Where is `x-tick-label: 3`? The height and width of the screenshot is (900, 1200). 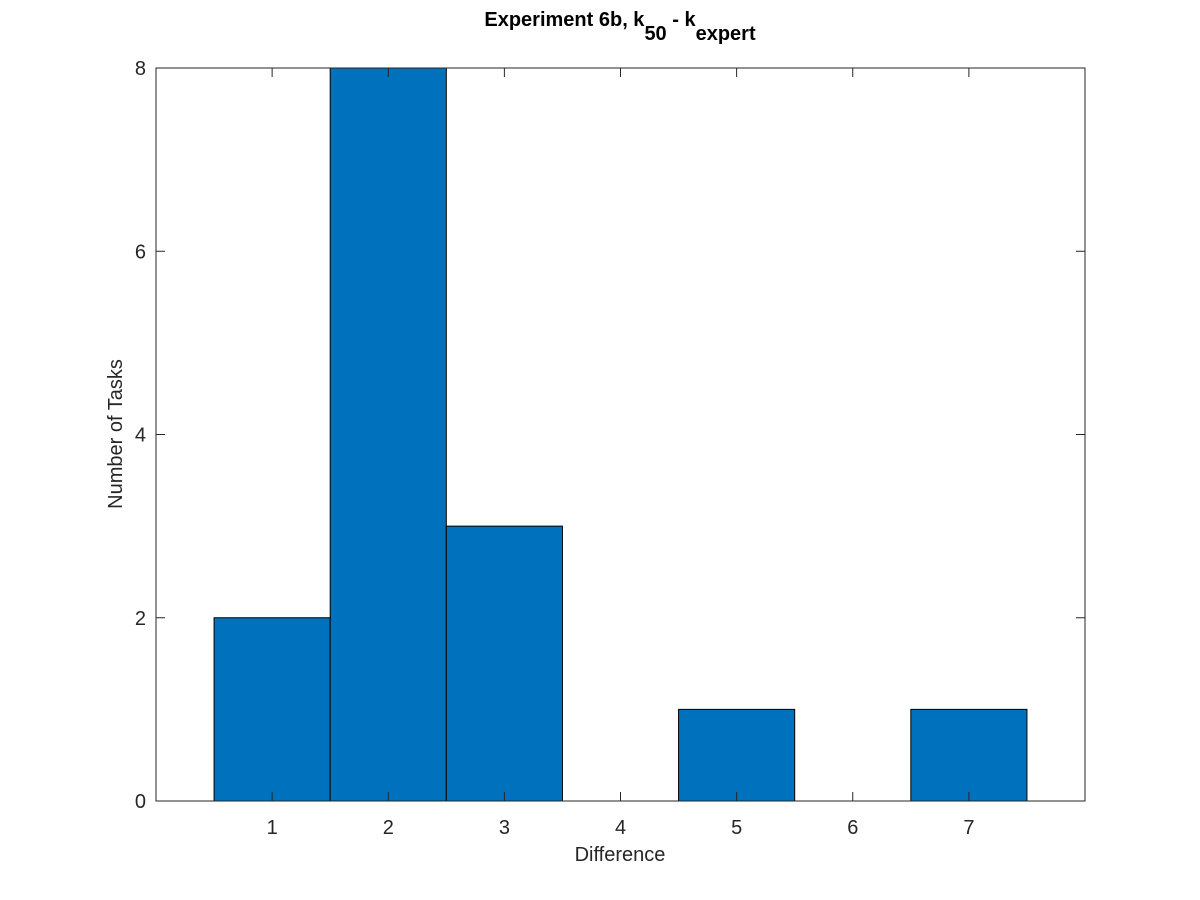
x-tick-label: 3 is located at coordinates (504, 828).